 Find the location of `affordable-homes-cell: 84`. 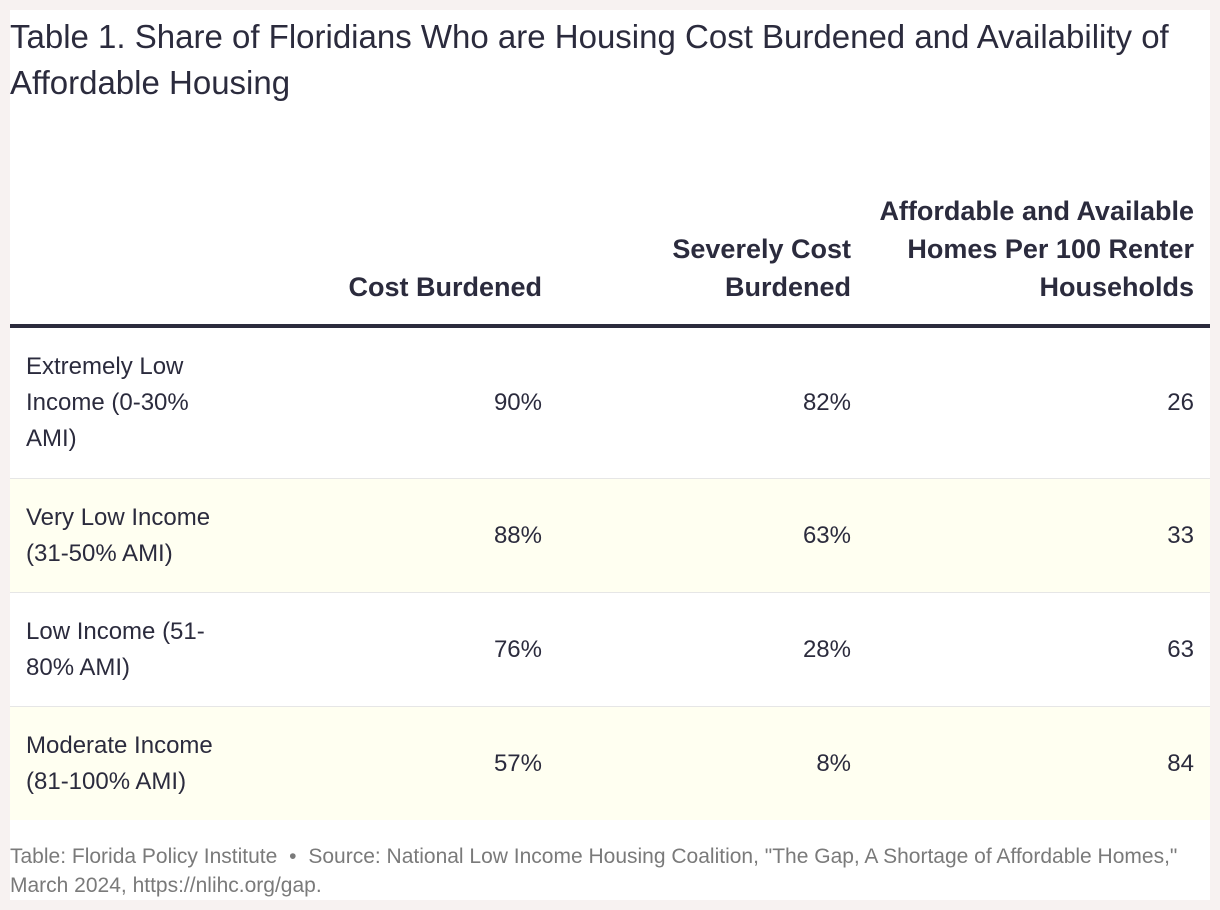

affordable-homes-cell: 84 is located at coordinates (1038, 763).